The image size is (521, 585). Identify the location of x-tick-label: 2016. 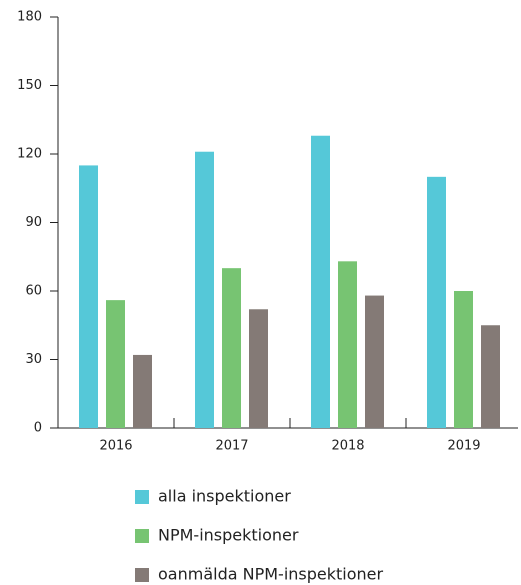
(115, 446).